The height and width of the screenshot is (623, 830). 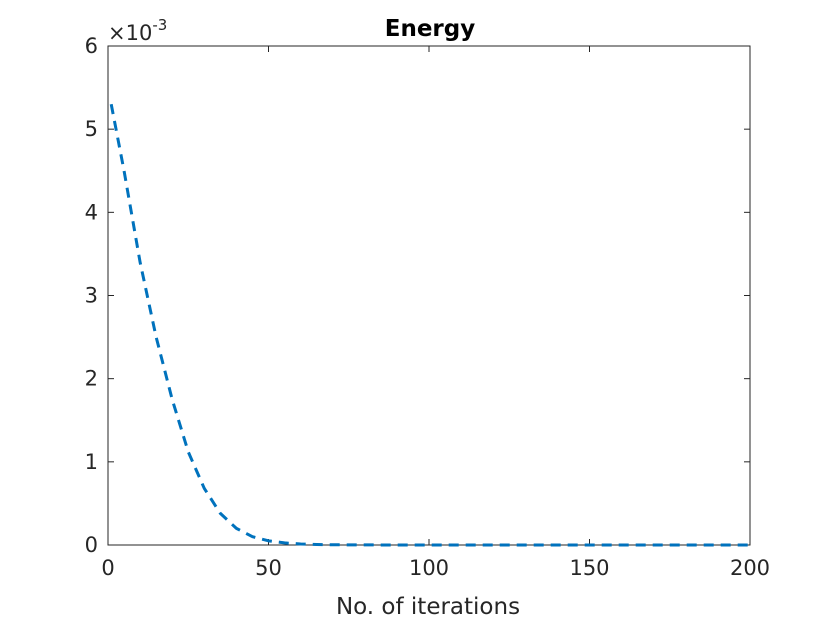 What do you see at coordinates (159, 25) in the screenshot?
I see `y-axis-multiplier-exponent: -3` at bounding box center [159, 25].